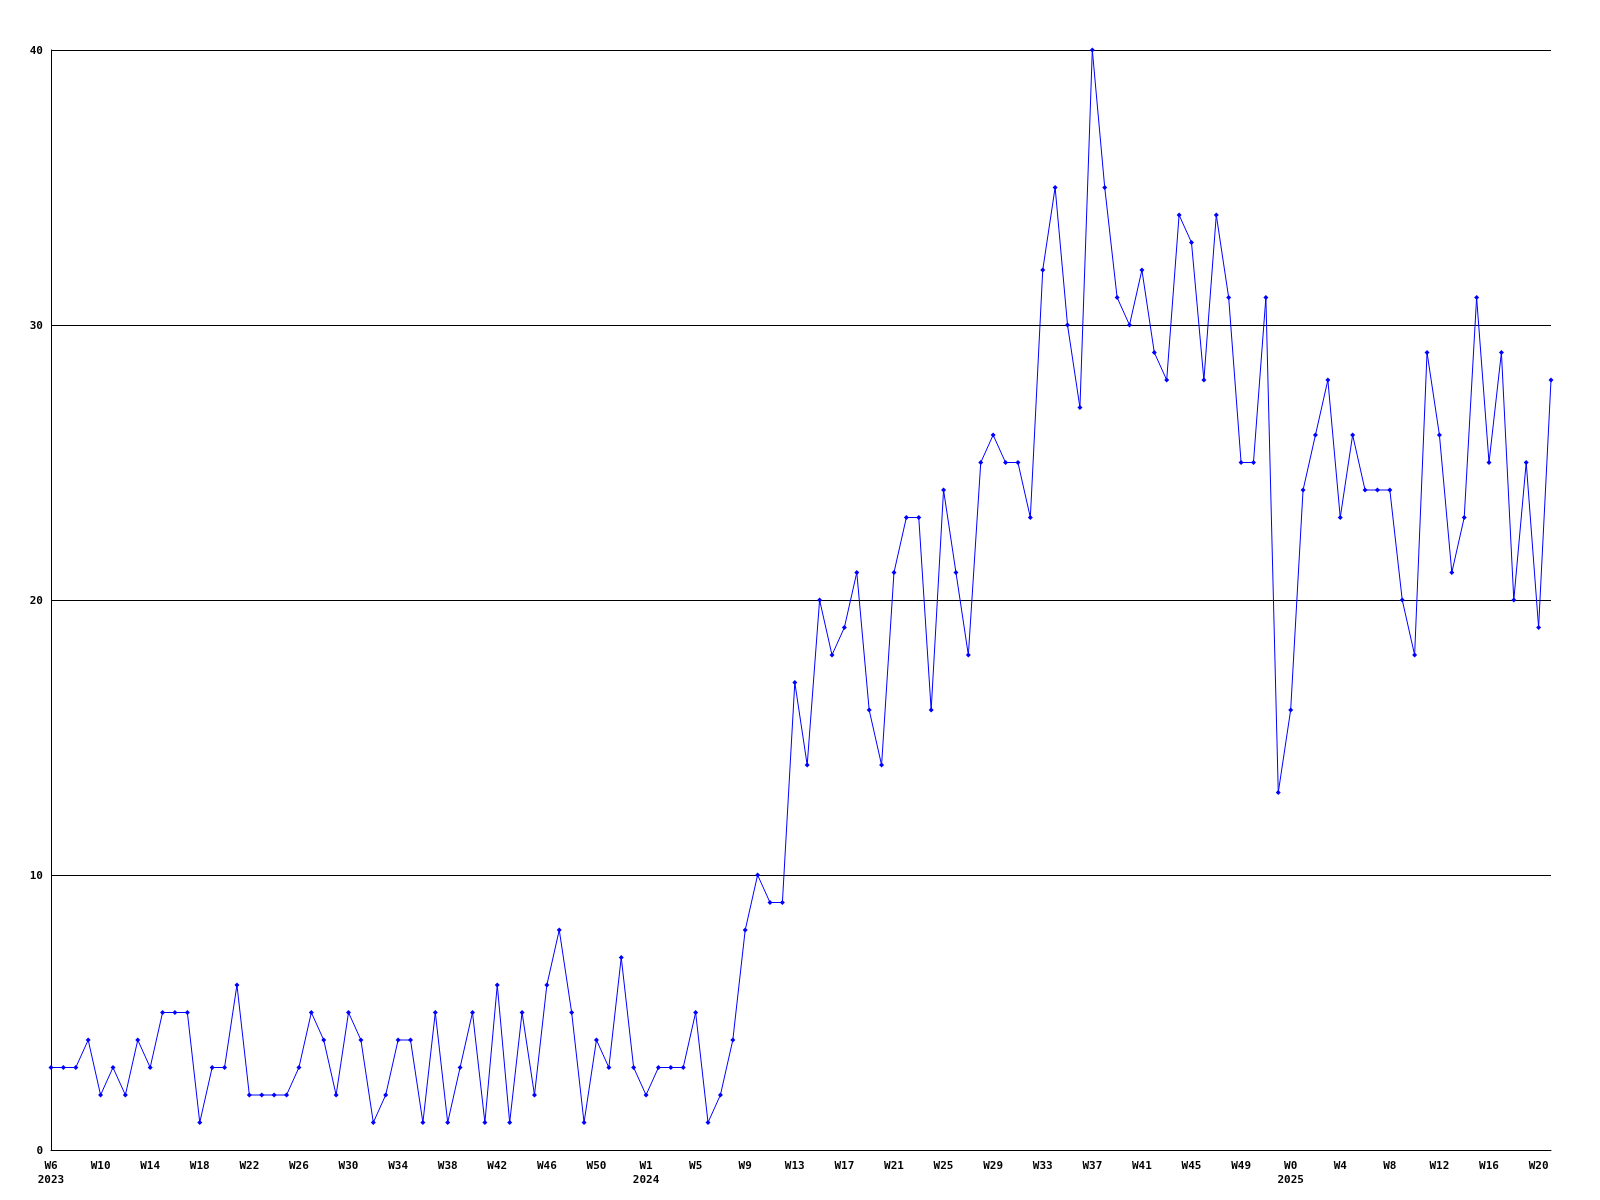  Describe the element at coordinates (1042, 1165) in the screenshot. I see `x-tick-label: W33` at that location.